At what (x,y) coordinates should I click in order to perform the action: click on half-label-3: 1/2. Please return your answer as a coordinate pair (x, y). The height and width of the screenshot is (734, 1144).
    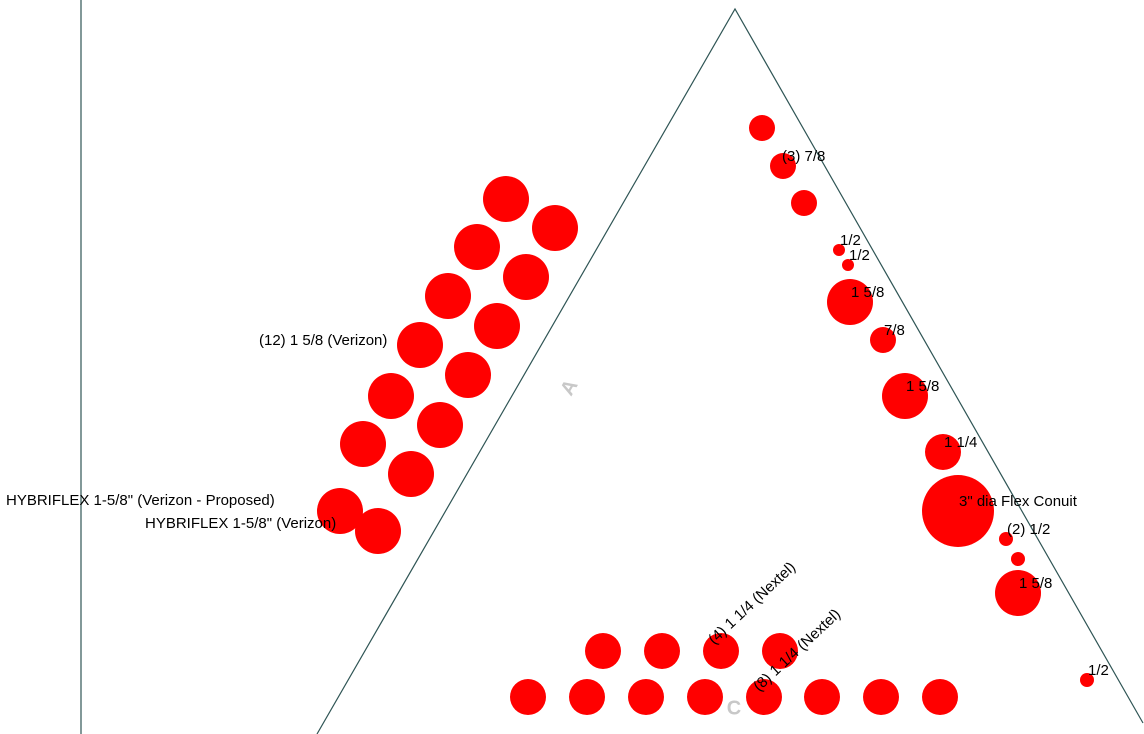
    Looking at the image, I should click on (1098, 670).